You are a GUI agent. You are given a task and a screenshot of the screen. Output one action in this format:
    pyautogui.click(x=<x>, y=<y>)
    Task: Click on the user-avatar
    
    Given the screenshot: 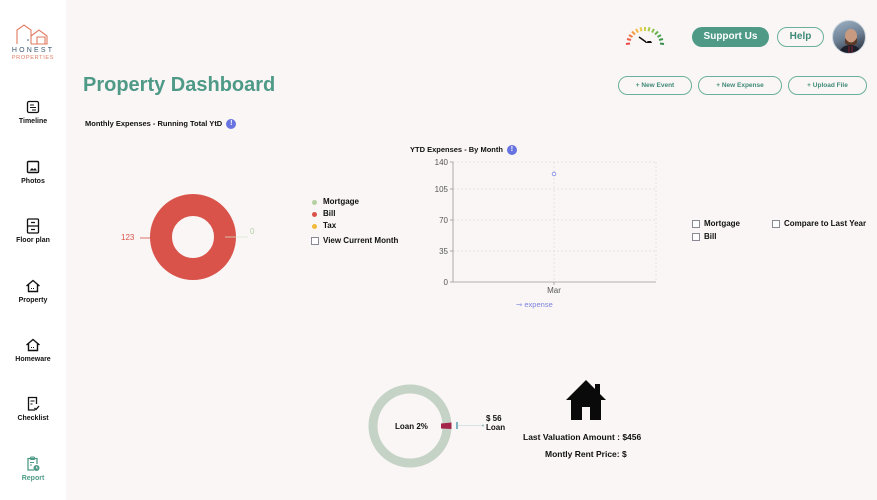 What is the action you would take?
    pyautogui.click(x=849, y=37)
    